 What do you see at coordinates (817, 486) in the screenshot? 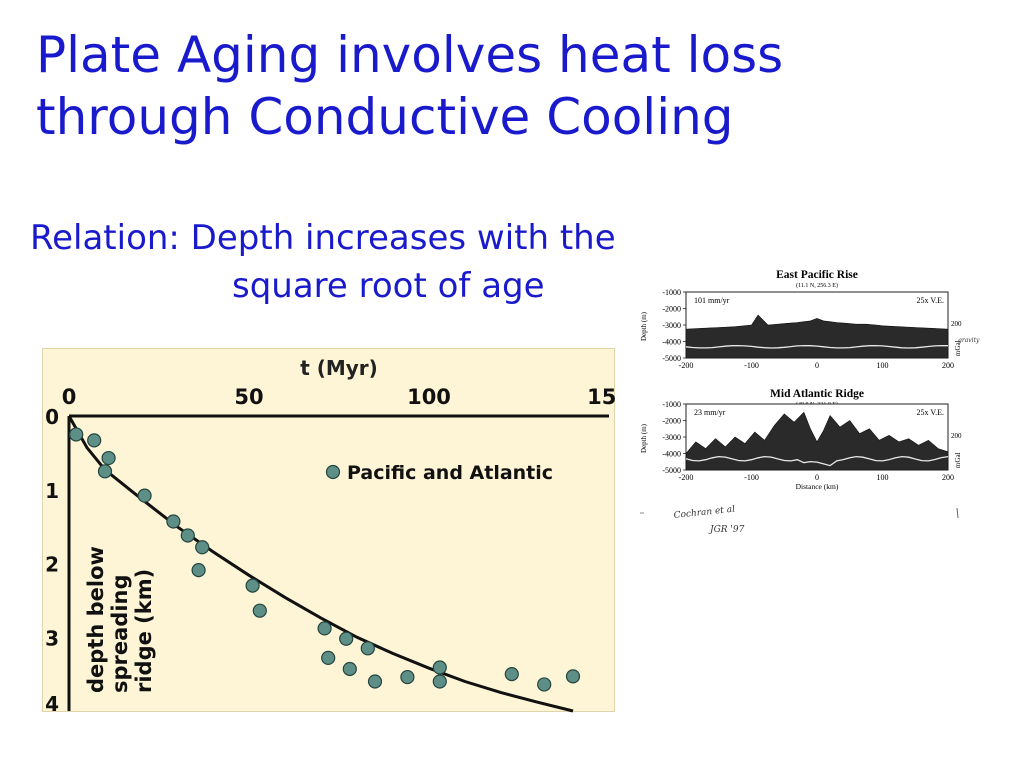
I see `x-axis-label: Distance (km)` at bounding box center [817, 486].